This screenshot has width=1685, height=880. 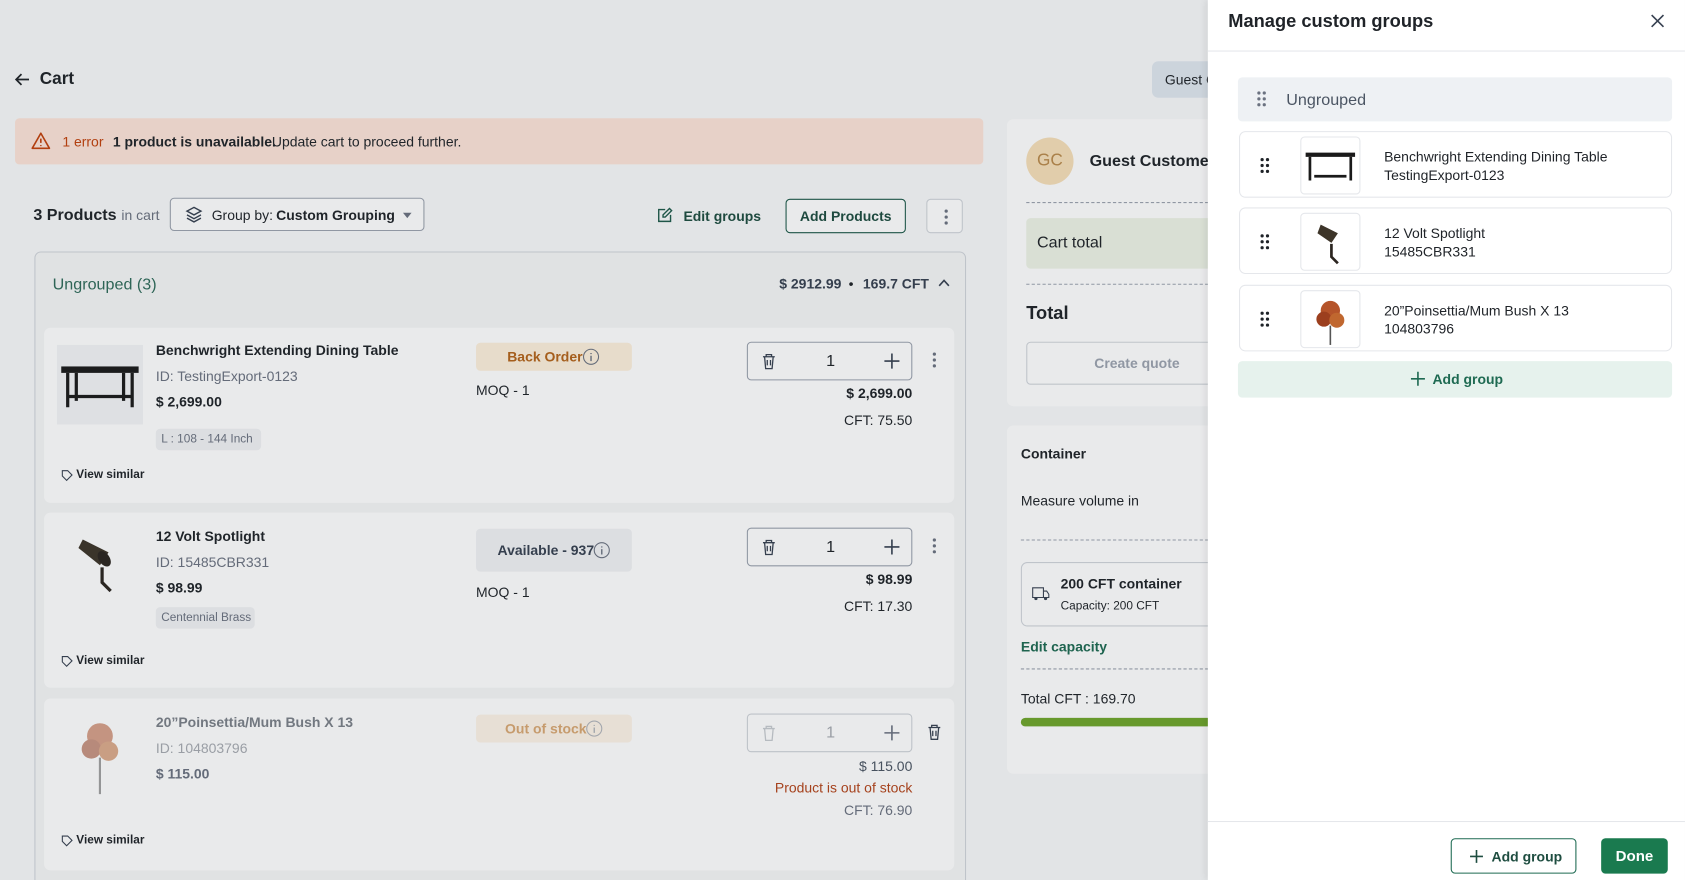 I want to click on done-label: Done, so click(x=1634, y=855).